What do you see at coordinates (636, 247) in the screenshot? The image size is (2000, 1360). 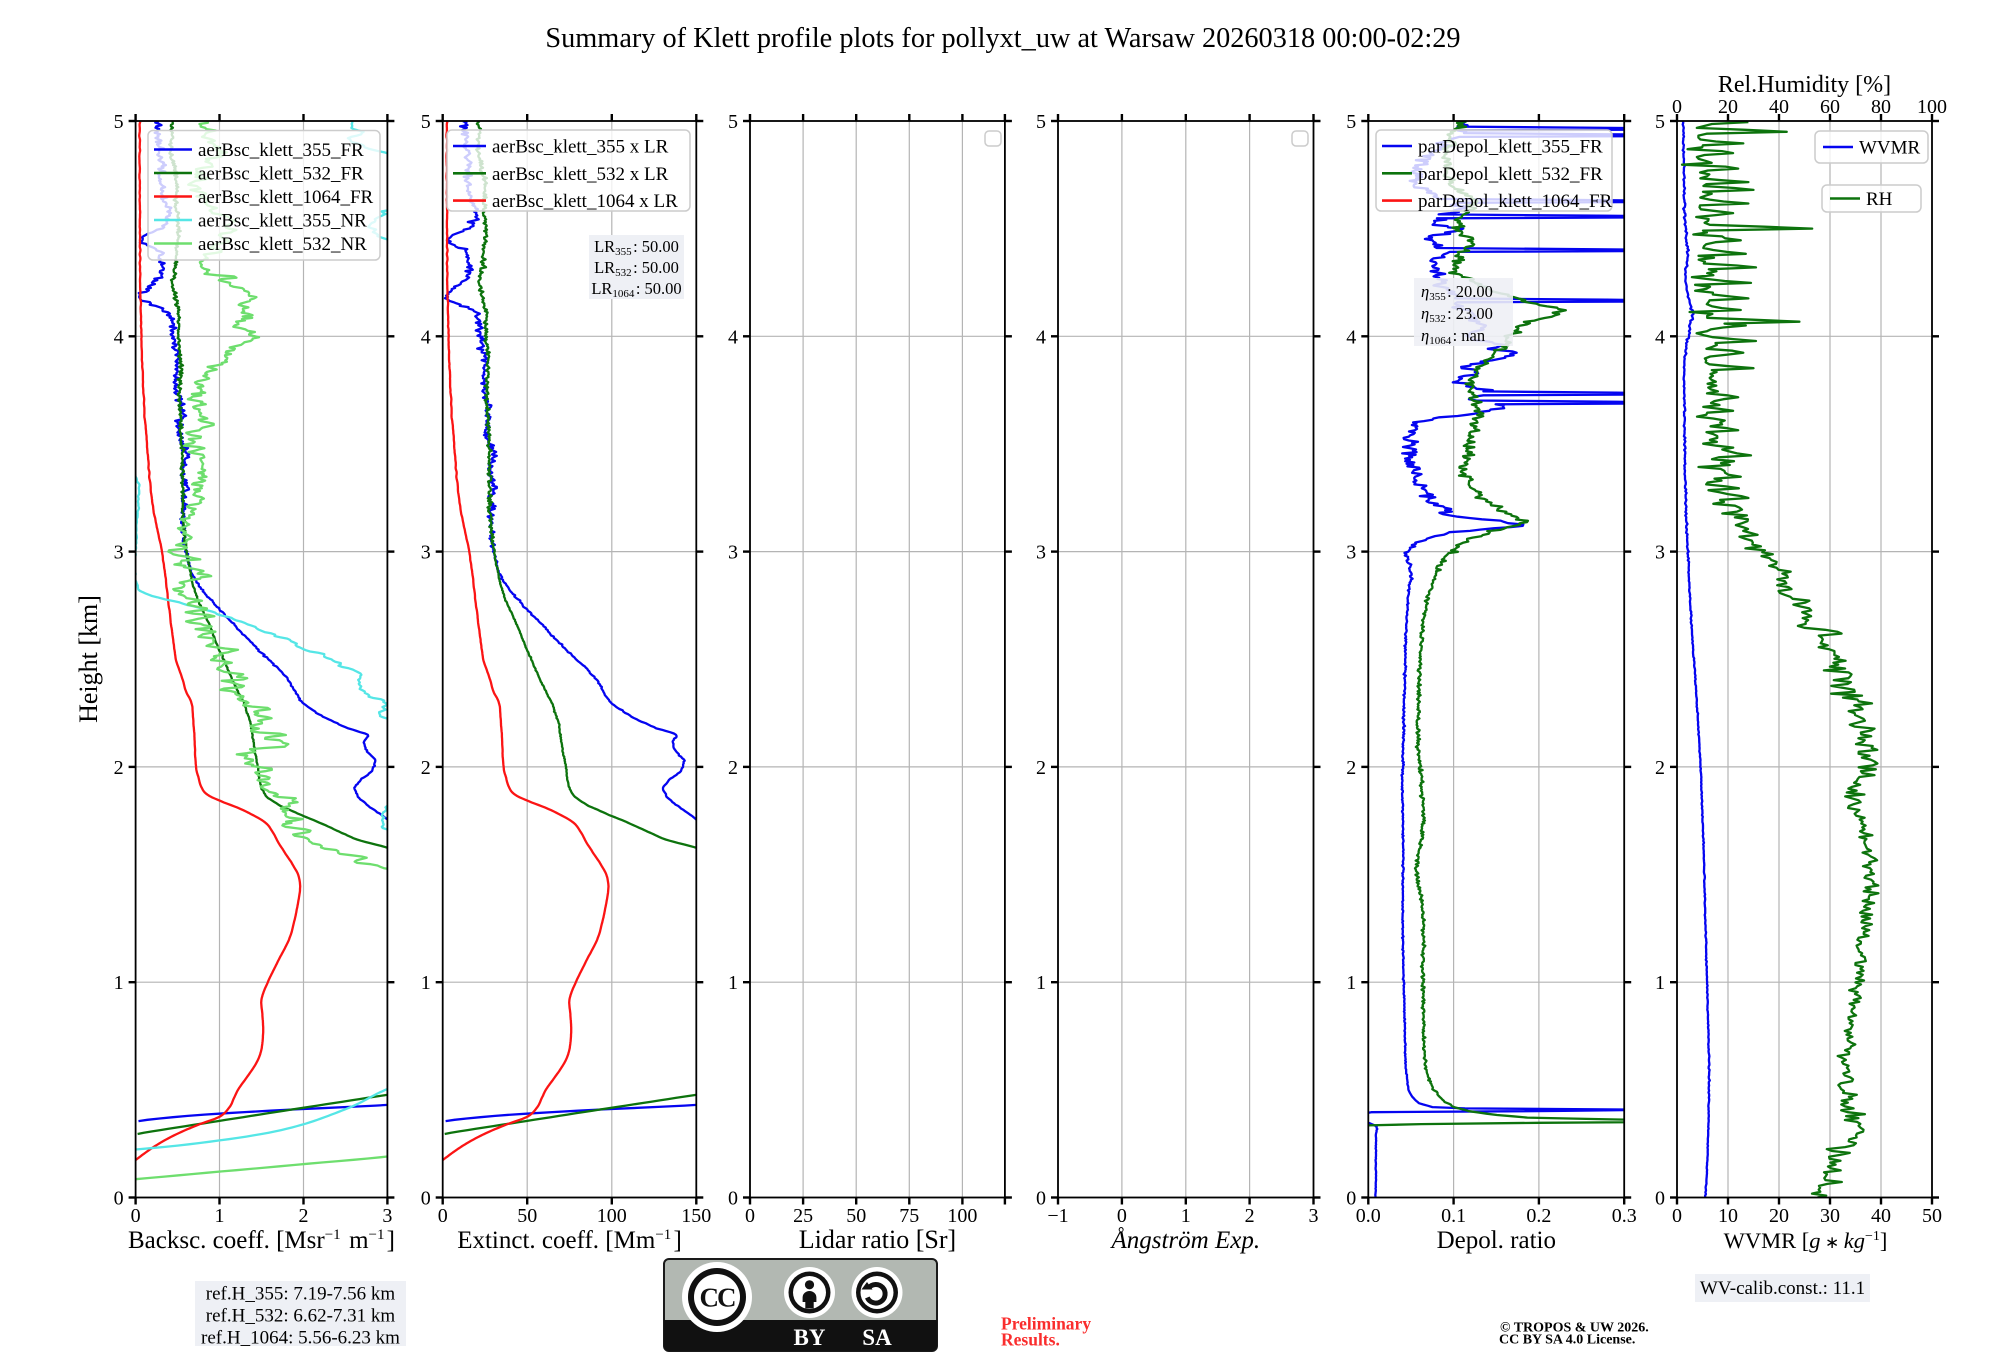 I see `svg-text: LR355 : 50.00` at bounding box center [636, 247].